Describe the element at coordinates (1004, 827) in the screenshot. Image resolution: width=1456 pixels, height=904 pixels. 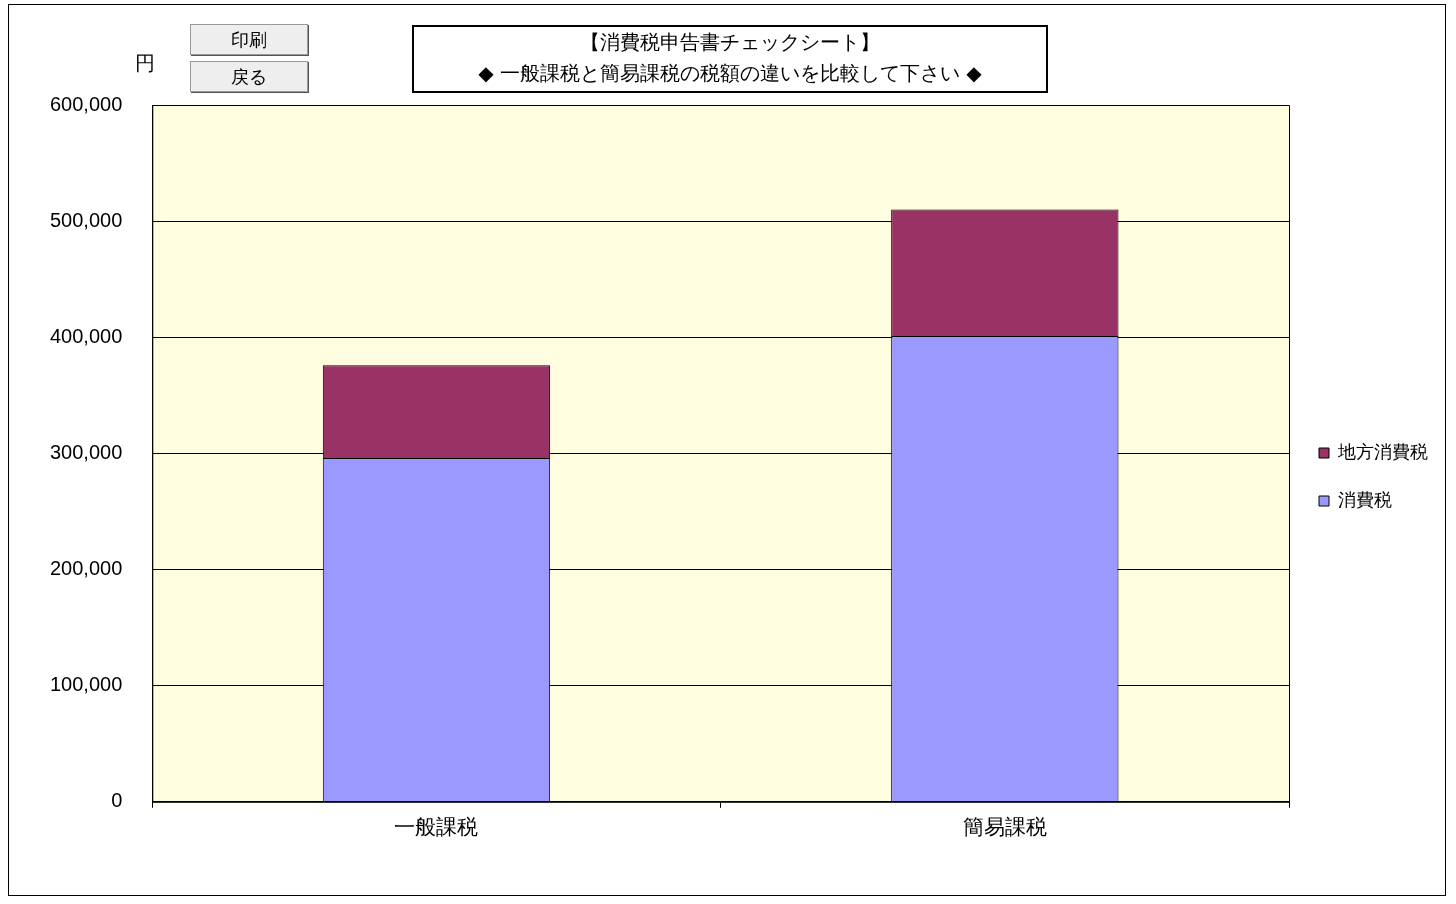
I see `x-tick-label: 簡易課税` at that location.